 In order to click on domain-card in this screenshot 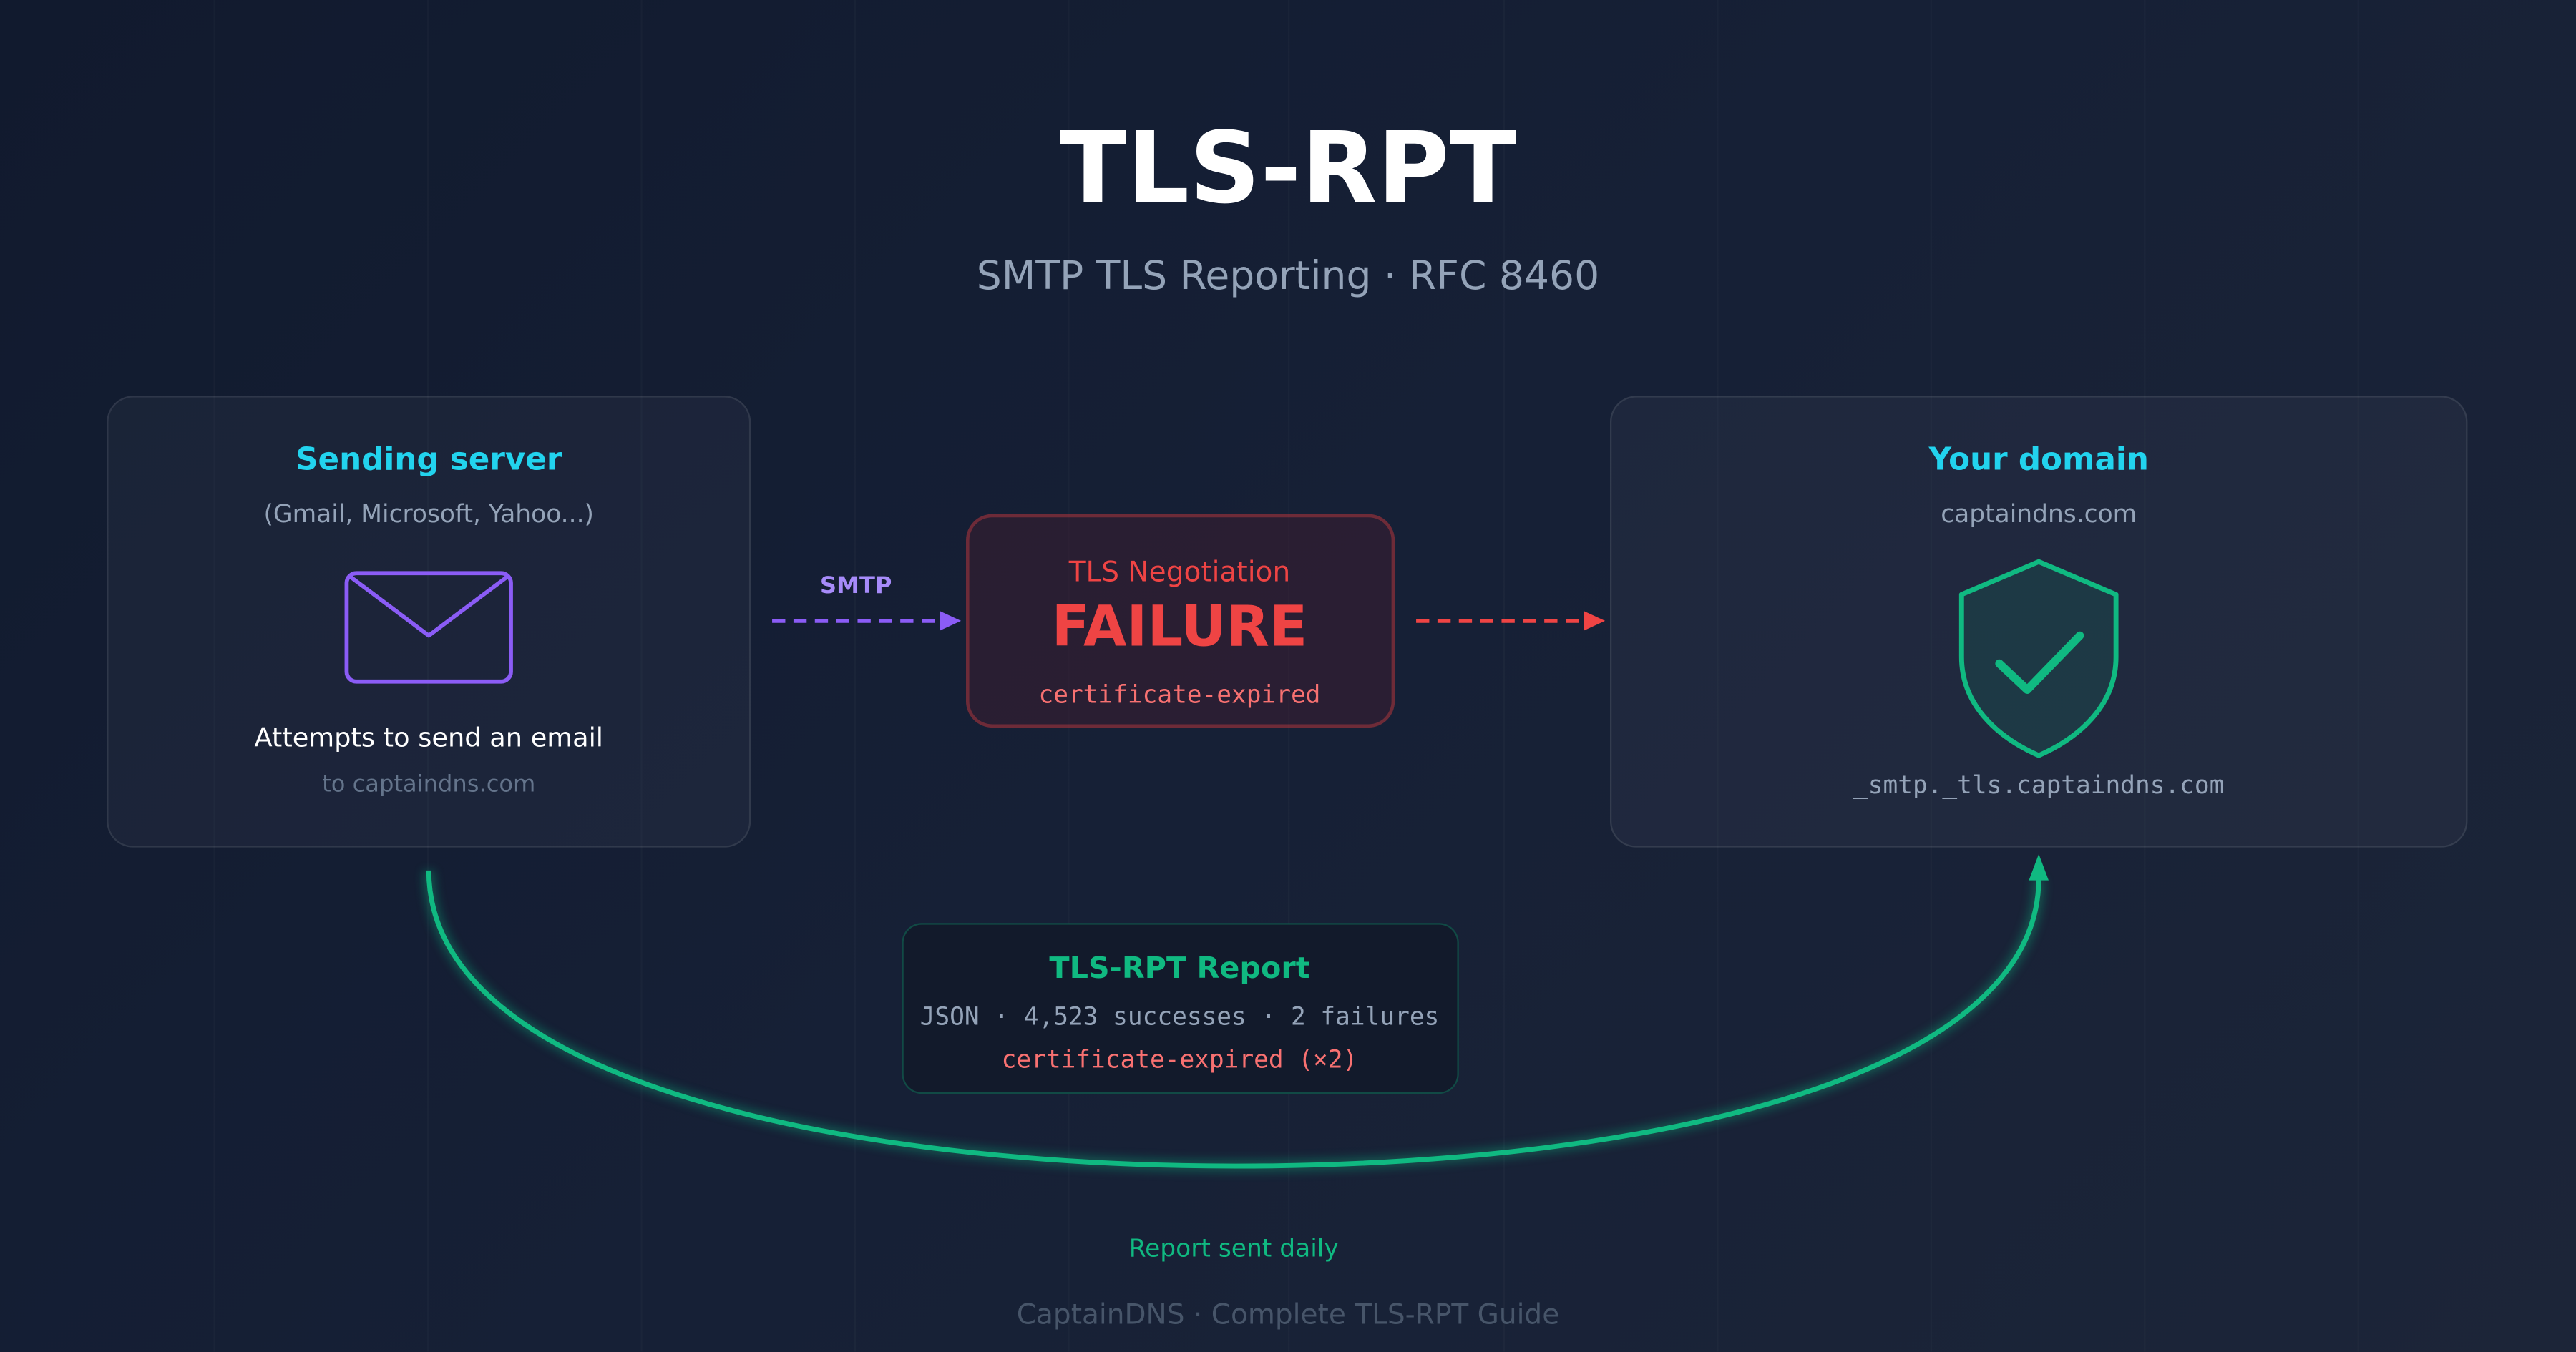, I will do `click(2038, 622)`.